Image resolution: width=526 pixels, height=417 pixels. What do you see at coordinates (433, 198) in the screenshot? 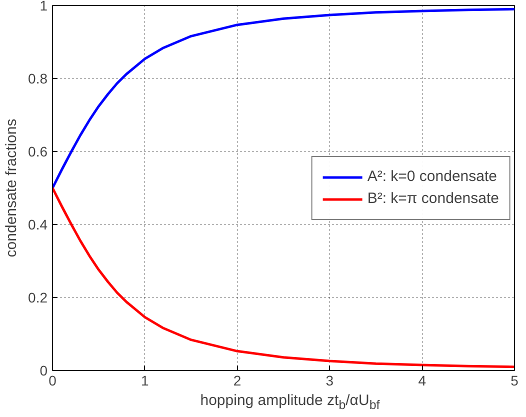
I see `legend-label: B²: k=π condensate` at bounding box center [433, 198].